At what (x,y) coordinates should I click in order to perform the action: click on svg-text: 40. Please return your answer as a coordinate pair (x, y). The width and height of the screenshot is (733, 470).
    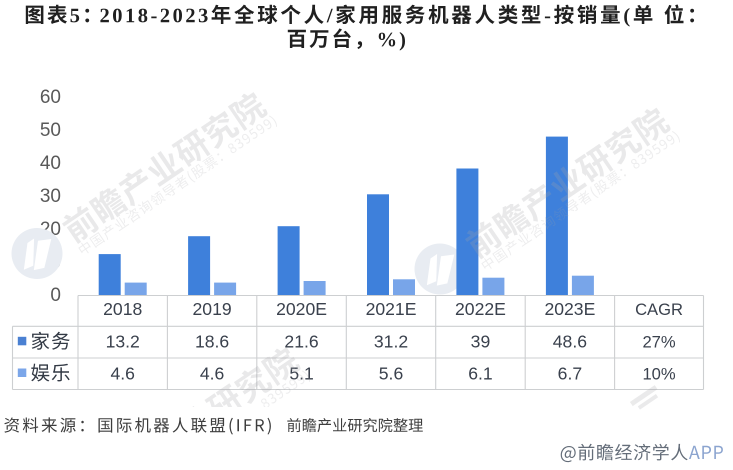
    Looking at the image, I should click on (50, 163).